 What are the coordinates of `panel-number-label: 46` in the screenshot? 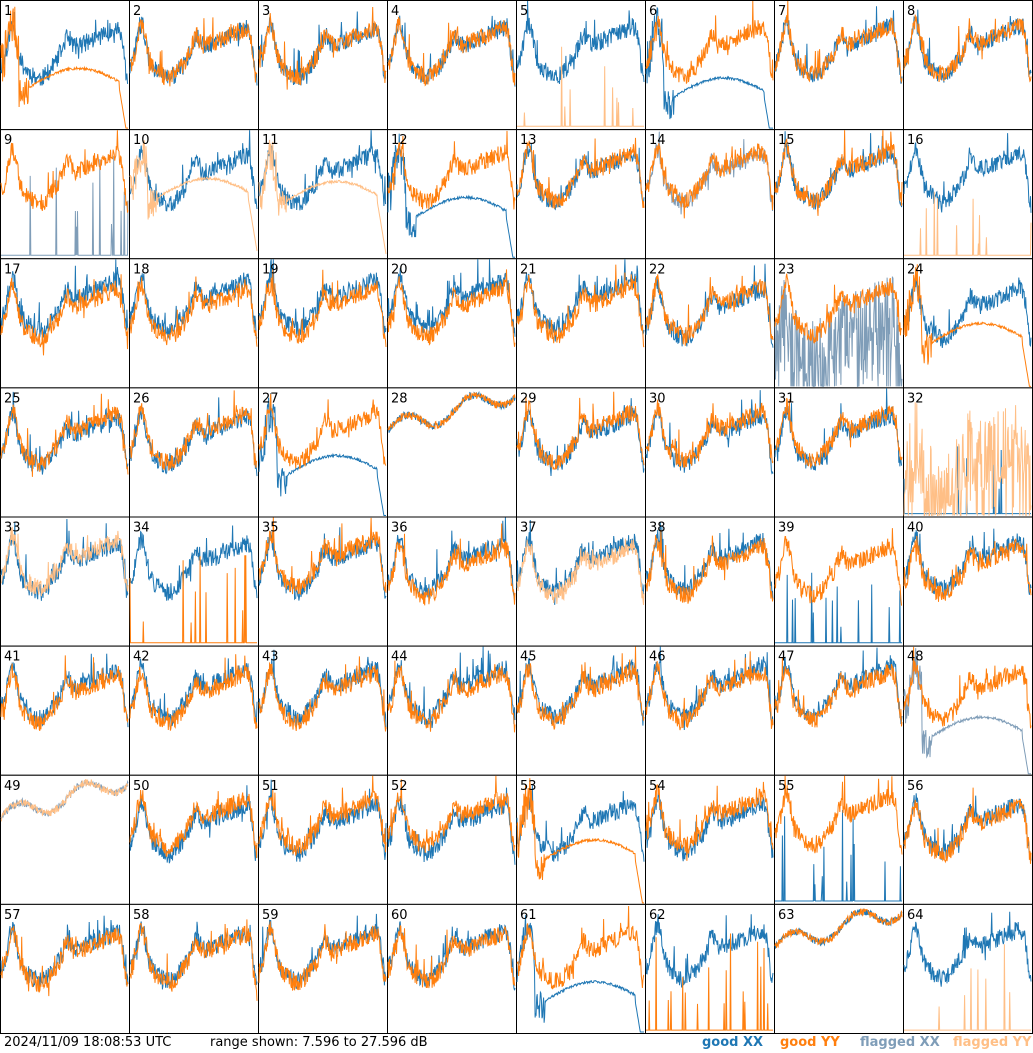 It's located at (657, 657).